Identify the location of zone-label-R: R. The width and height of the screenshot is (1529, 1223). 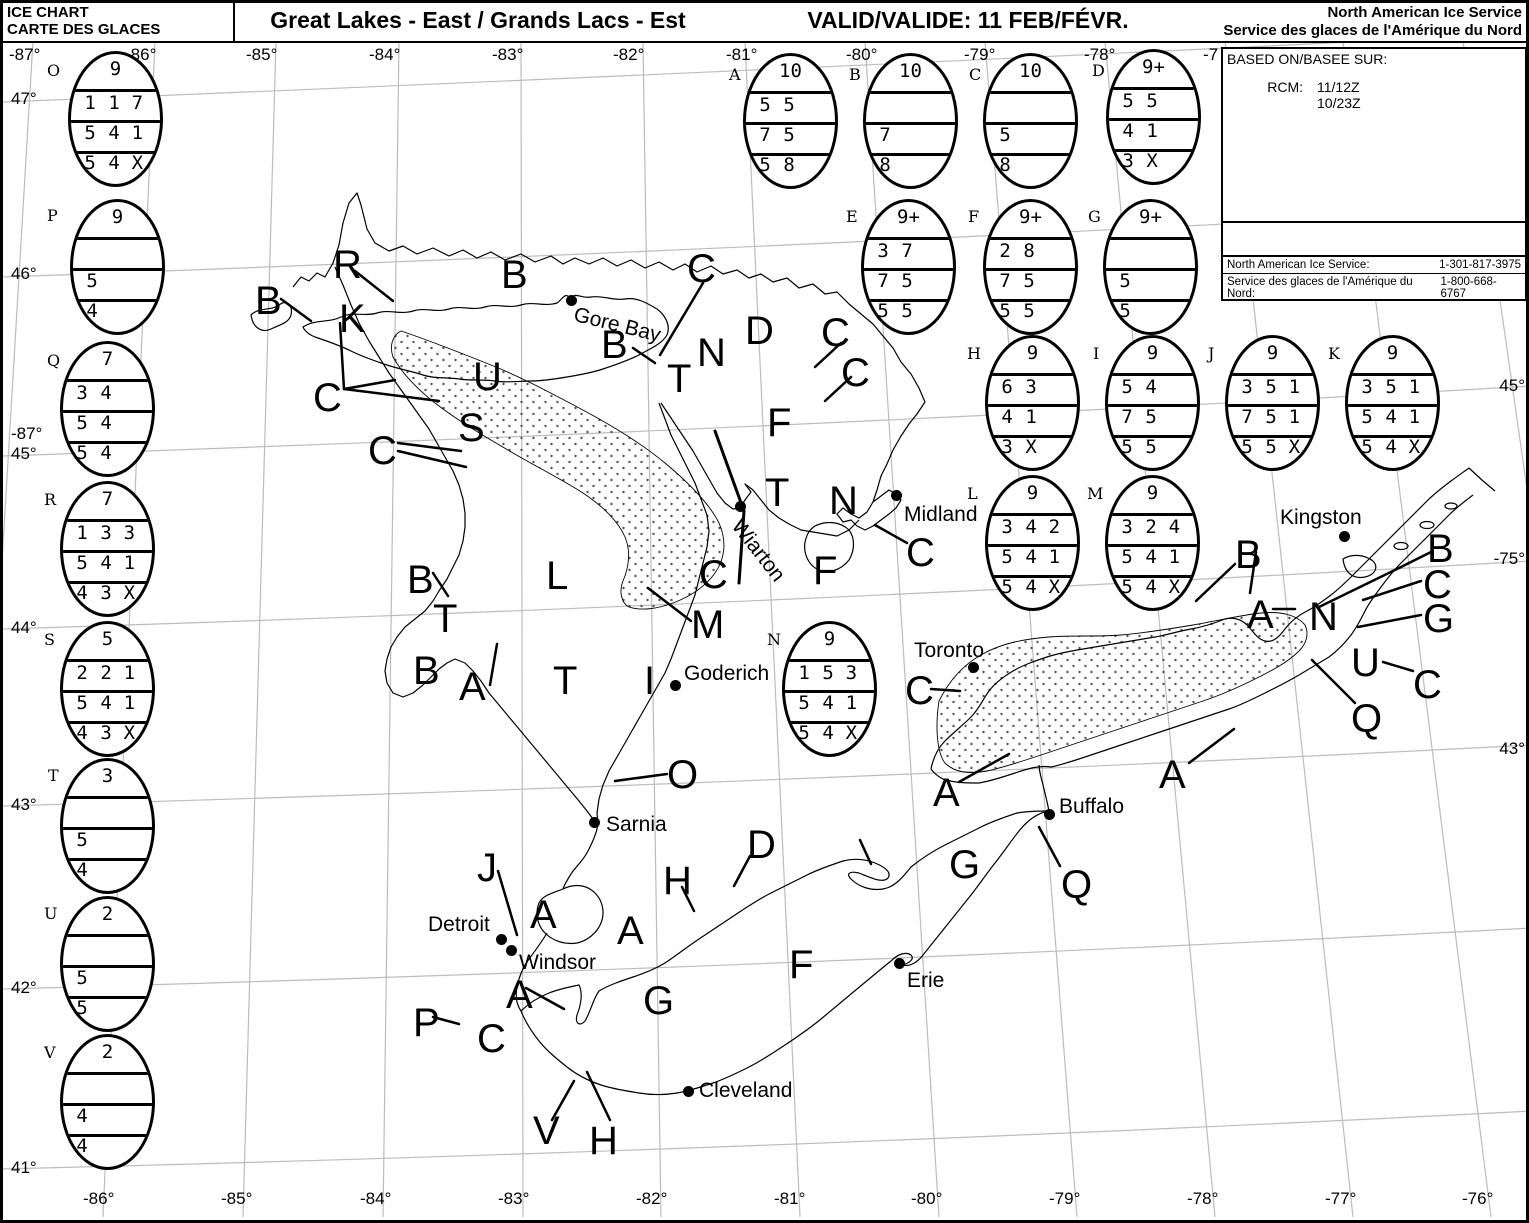
(347, 265).